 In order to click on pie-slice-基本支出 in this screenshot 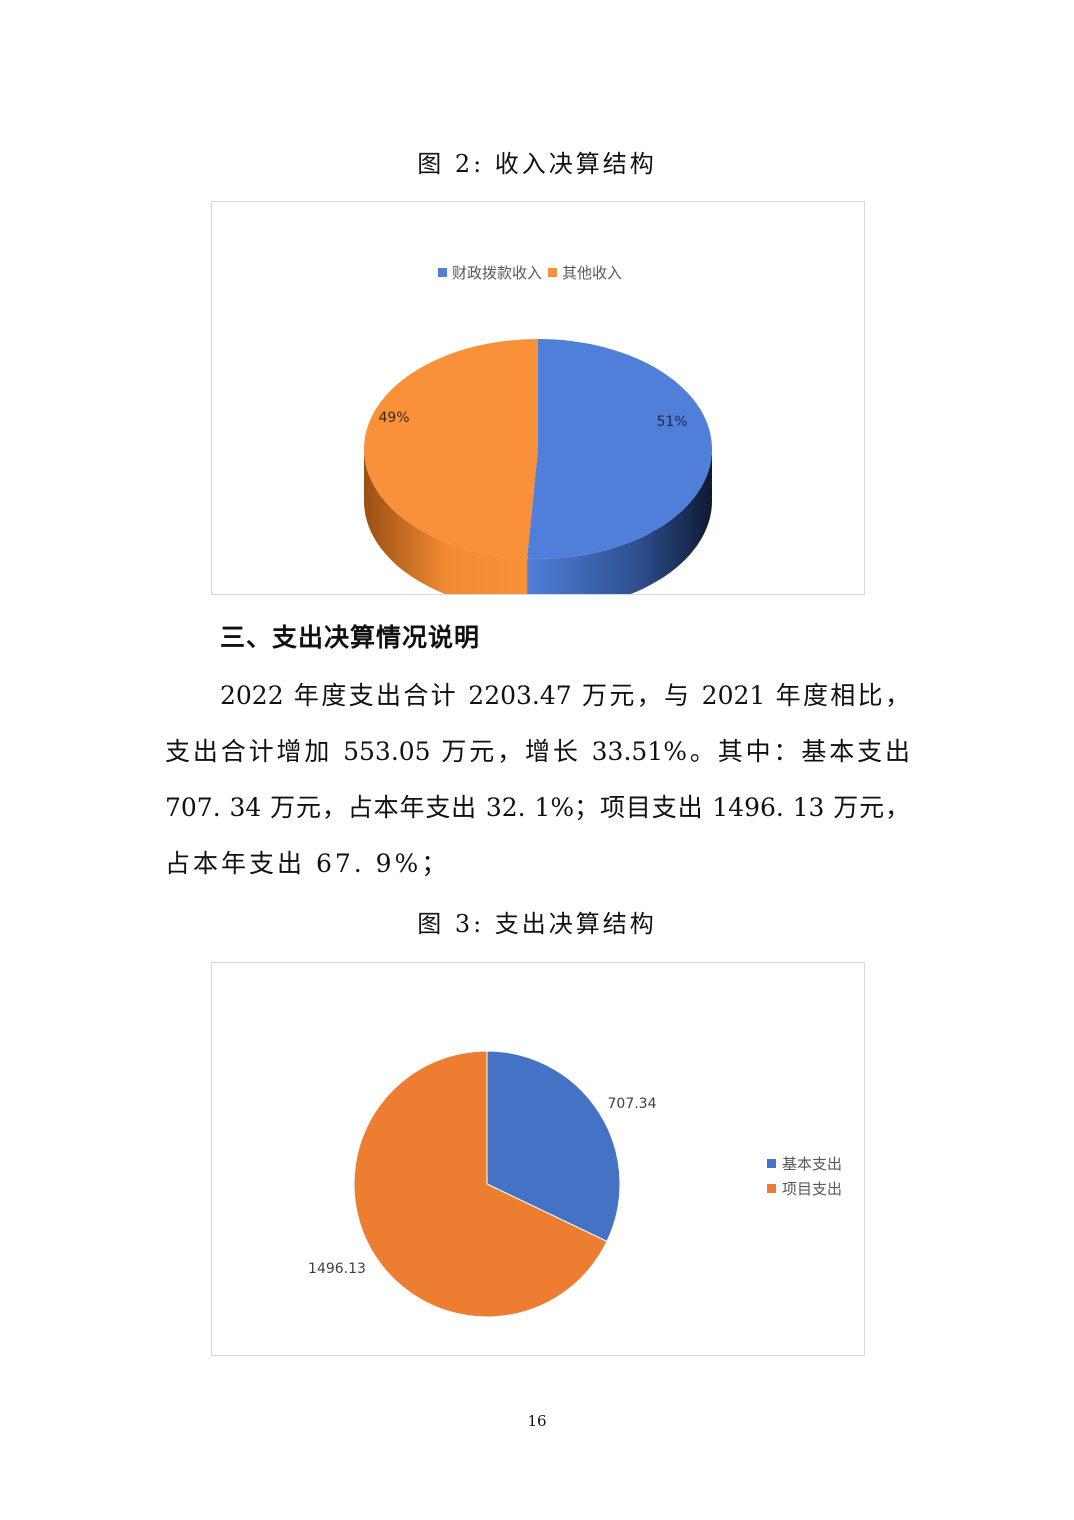, I will do `click(553, 1146)`.